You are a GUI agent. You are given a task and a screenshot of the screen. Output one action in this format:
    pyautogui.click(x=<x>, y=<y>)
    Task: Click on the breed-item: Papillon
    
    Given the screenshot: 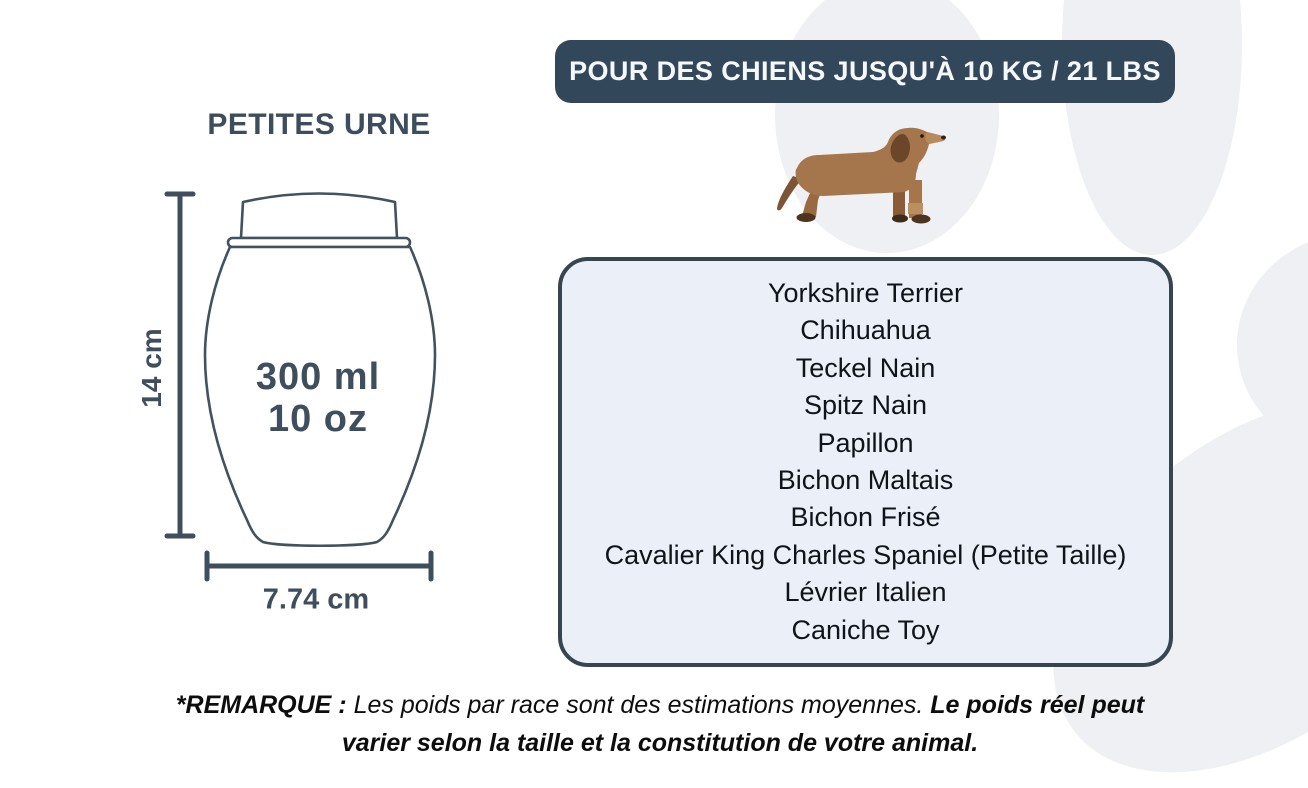 What is the action you would take?
    pyautogui.click(x=865, y=442)
    